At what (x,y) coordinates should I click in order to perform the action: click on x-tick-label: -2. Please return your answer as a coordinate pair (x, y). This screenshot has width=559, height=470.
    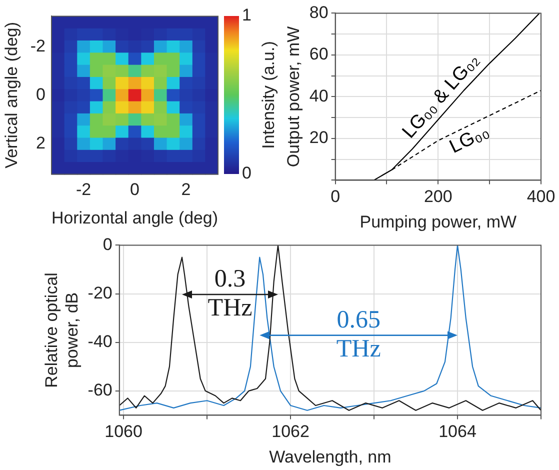
    Looking at the image, I should click on (84, 190).